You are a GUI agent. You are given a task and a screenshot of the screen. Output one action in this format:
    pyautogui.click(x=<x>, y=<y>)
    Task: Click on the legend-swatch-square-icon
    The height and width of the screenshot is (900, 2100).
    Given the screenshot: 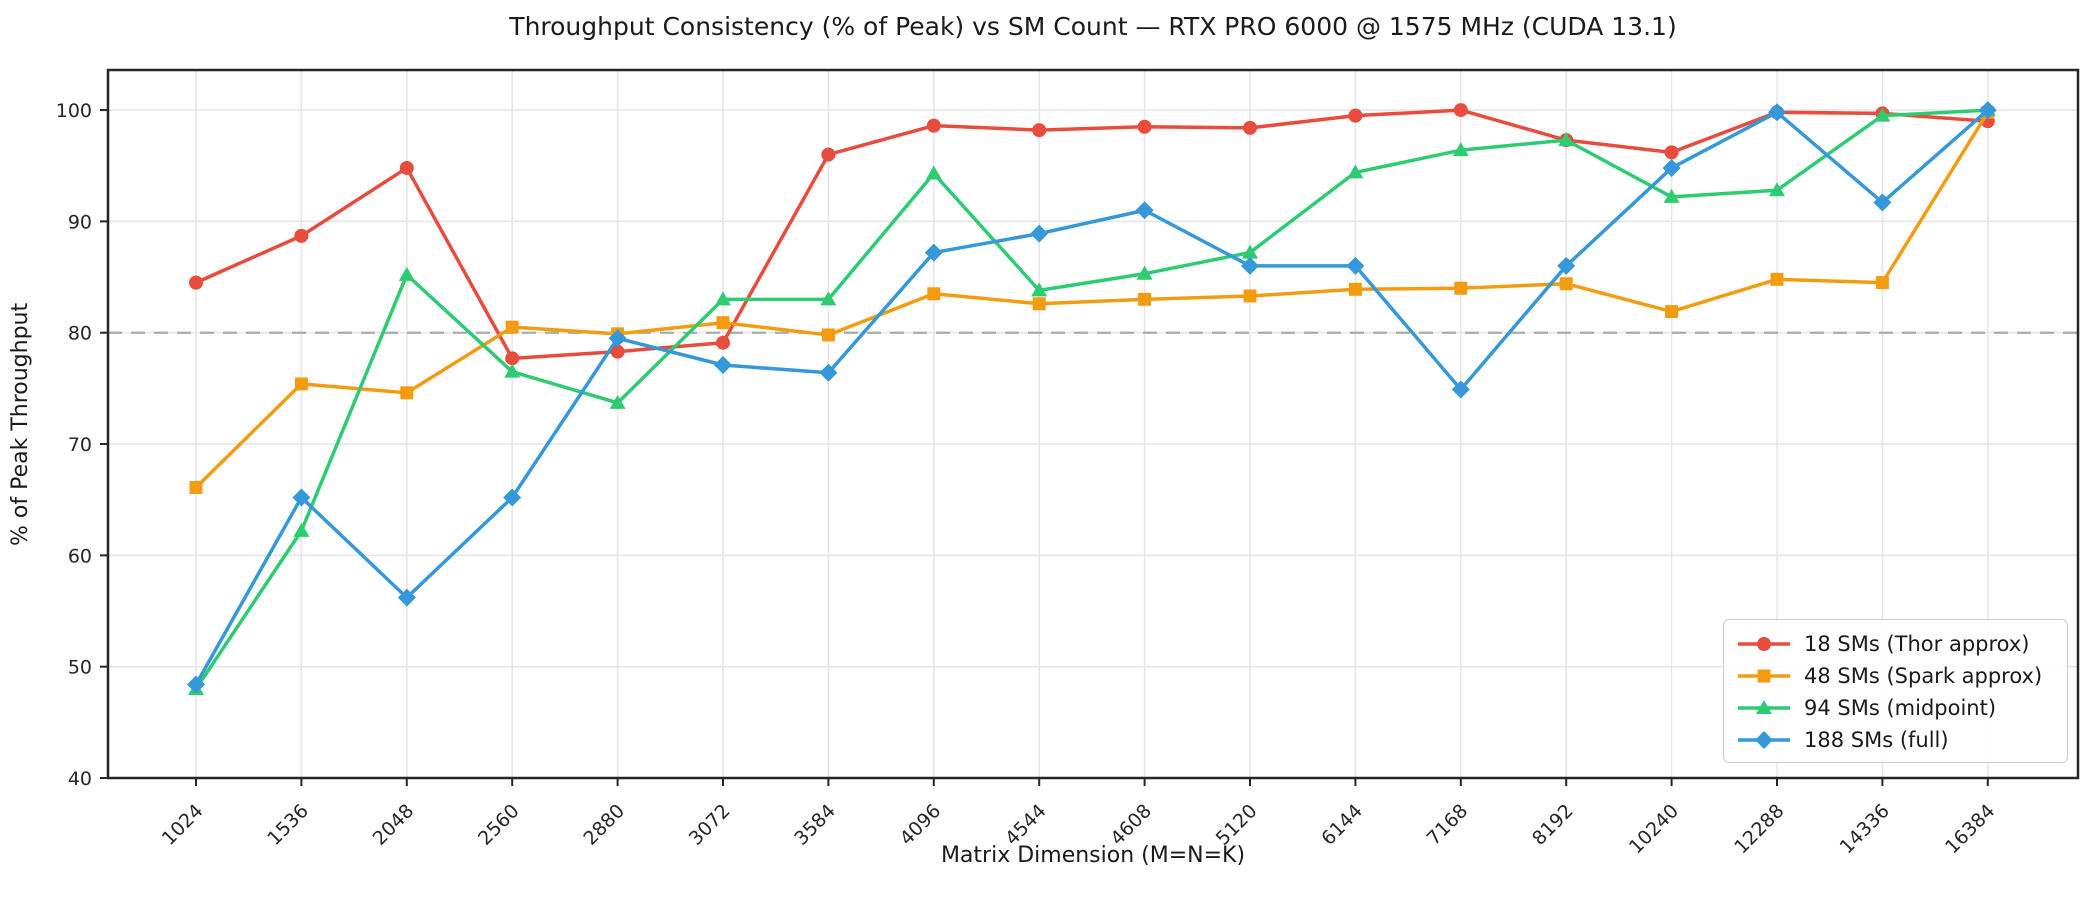 What is the action you would take?
    pyautogui.click(x=1764, y=676)
    